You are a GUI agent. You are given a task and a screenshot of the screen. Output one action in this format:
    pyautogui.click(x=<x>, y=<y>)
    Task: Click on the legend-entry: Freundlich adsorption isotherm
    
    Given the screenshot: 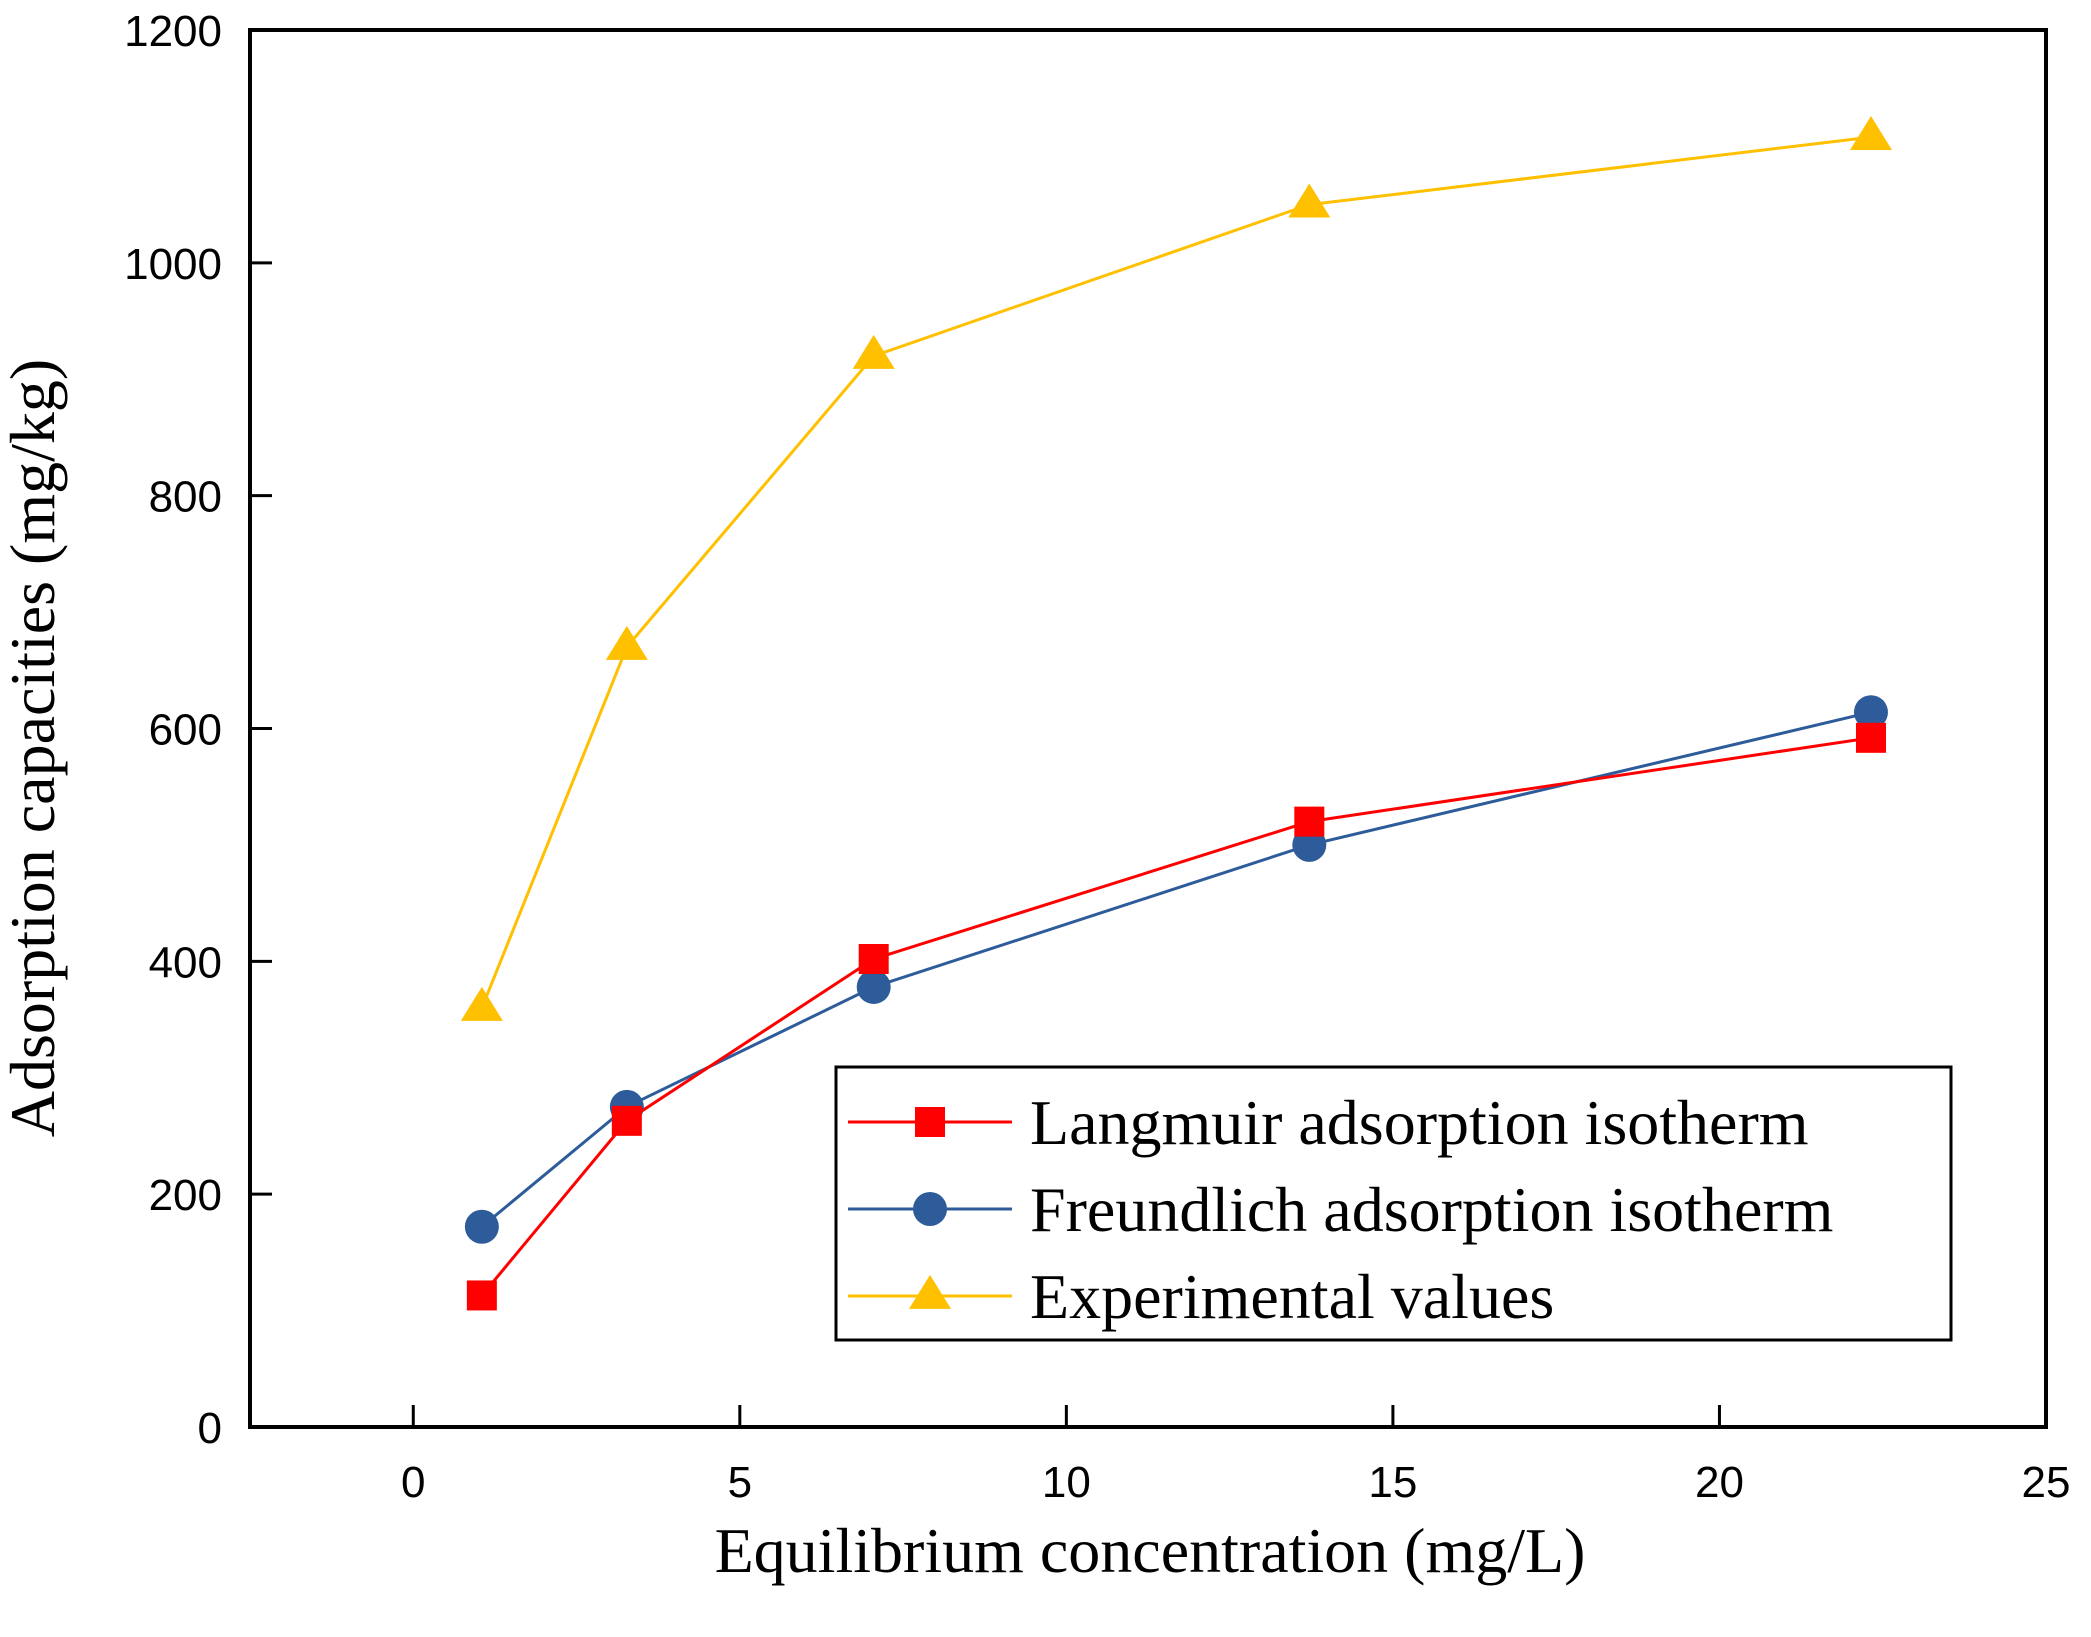 What is the action you would take?
    pyautogui.click(x=1340, y=1209)
    